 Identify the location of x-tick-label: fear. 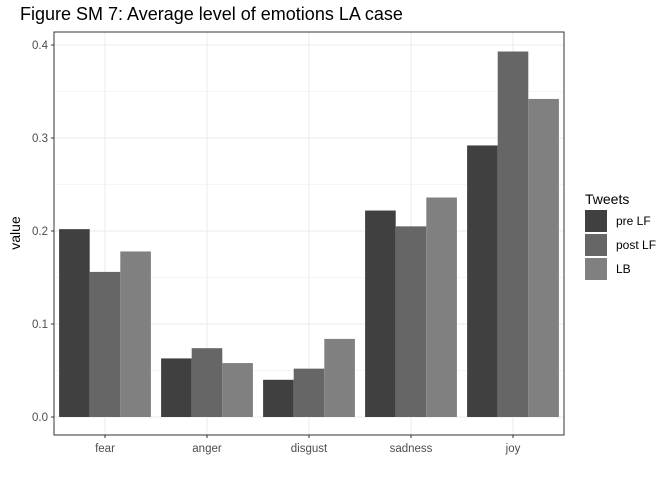
(105, 449).